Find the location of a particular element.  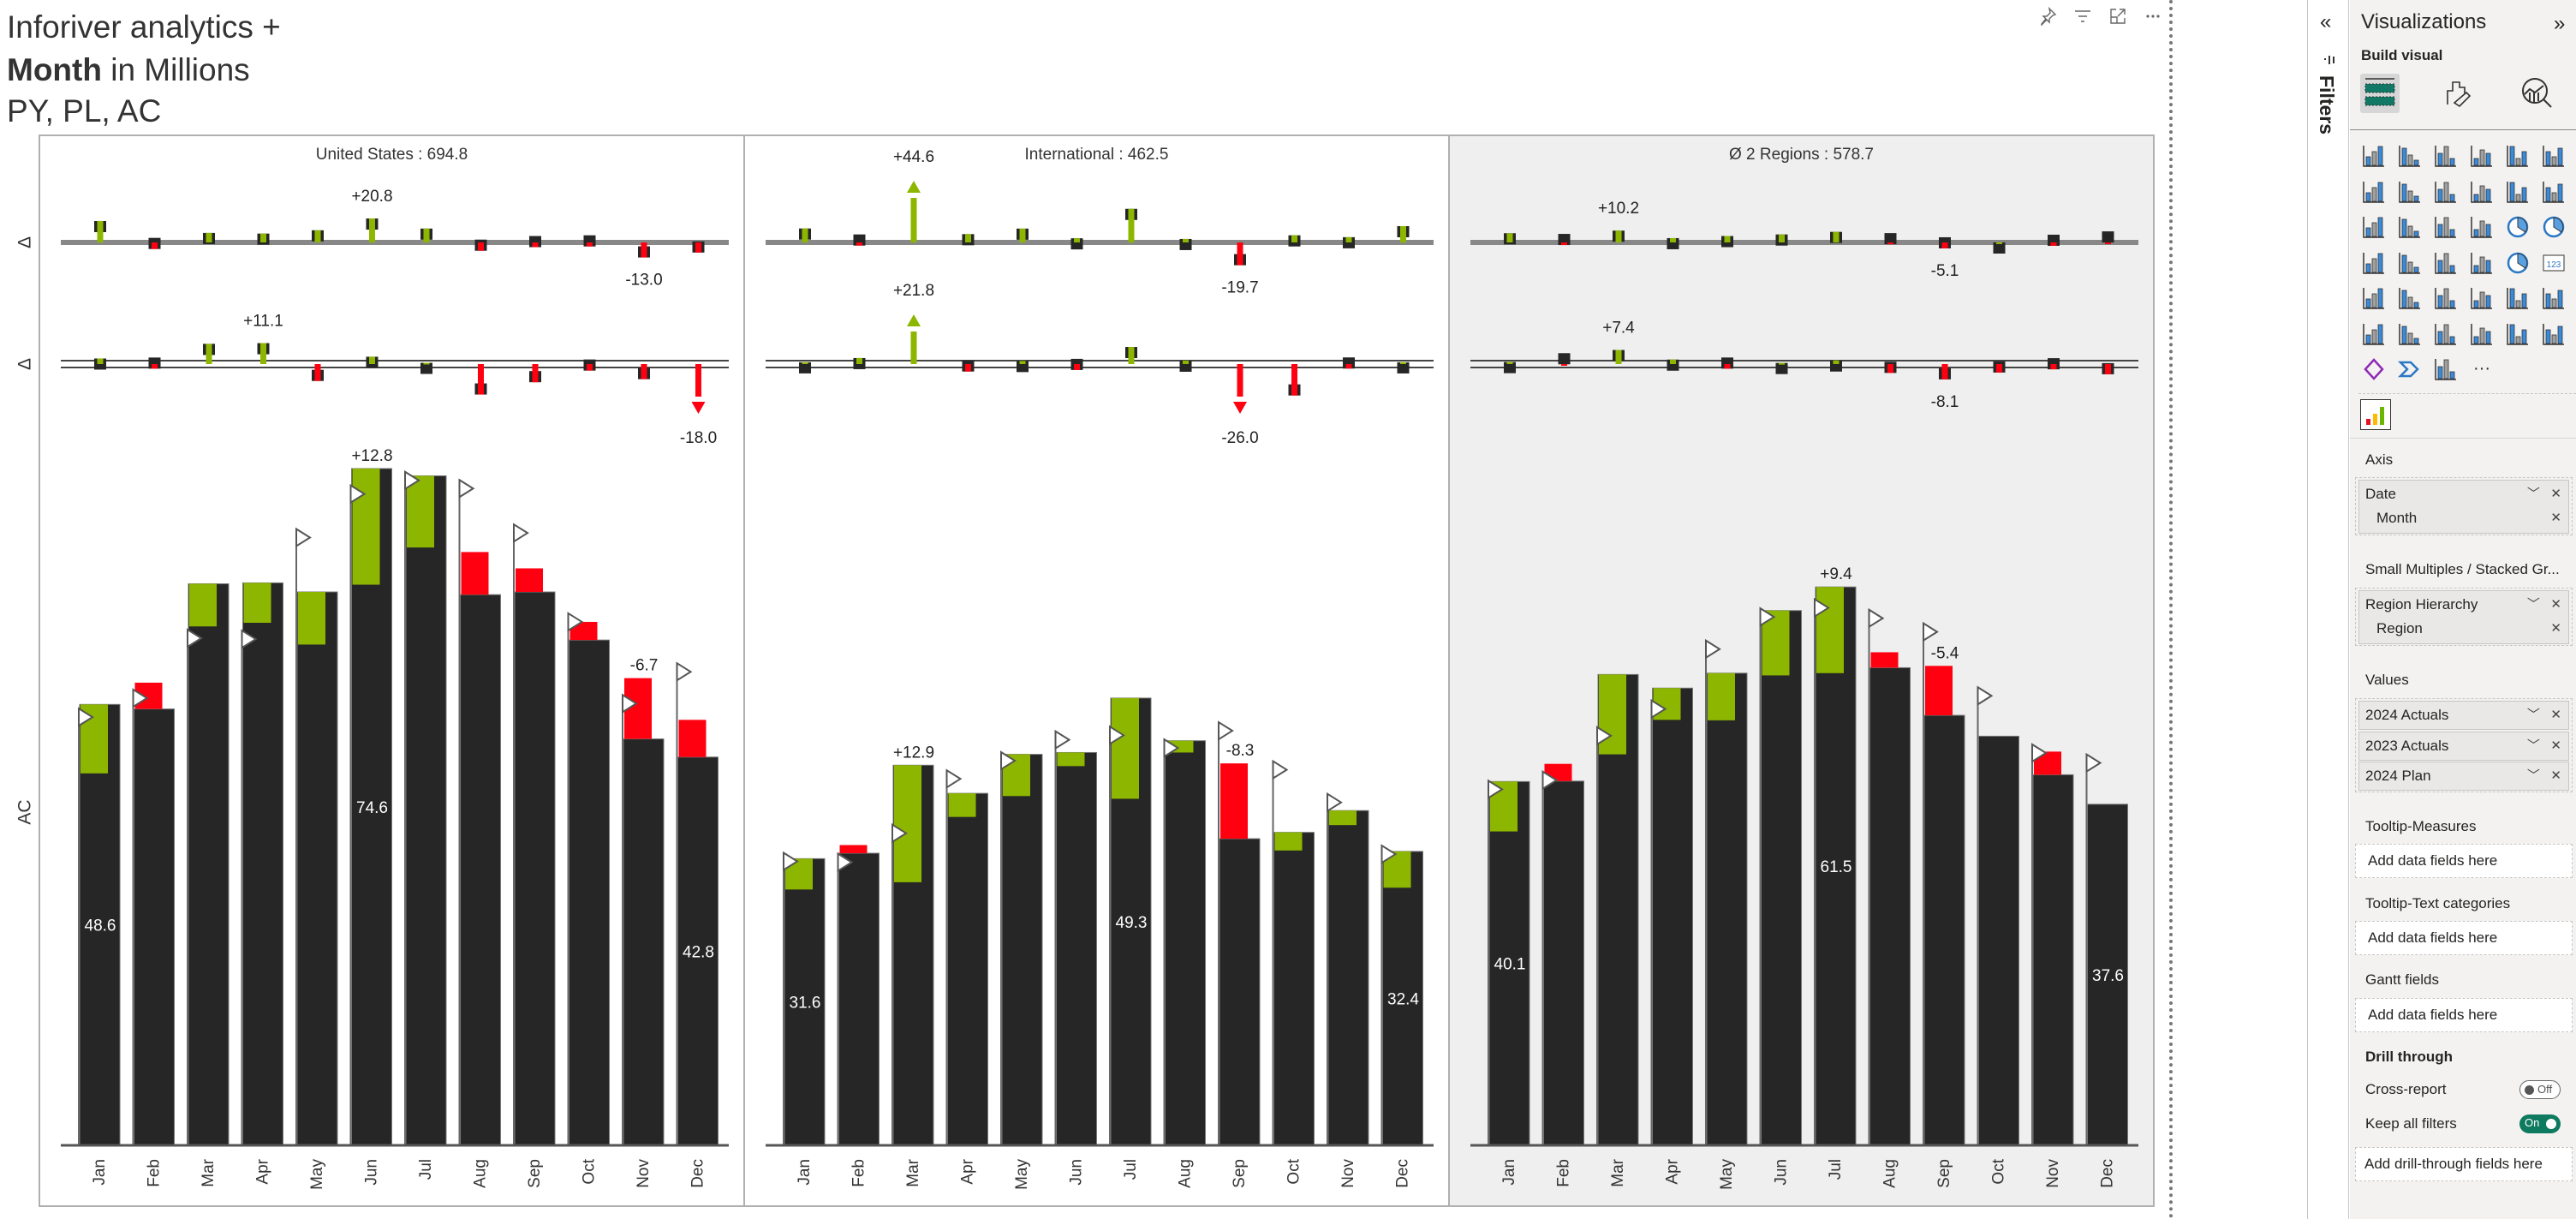

donut-chart-visual-button is located at coordinates (2554, 228).